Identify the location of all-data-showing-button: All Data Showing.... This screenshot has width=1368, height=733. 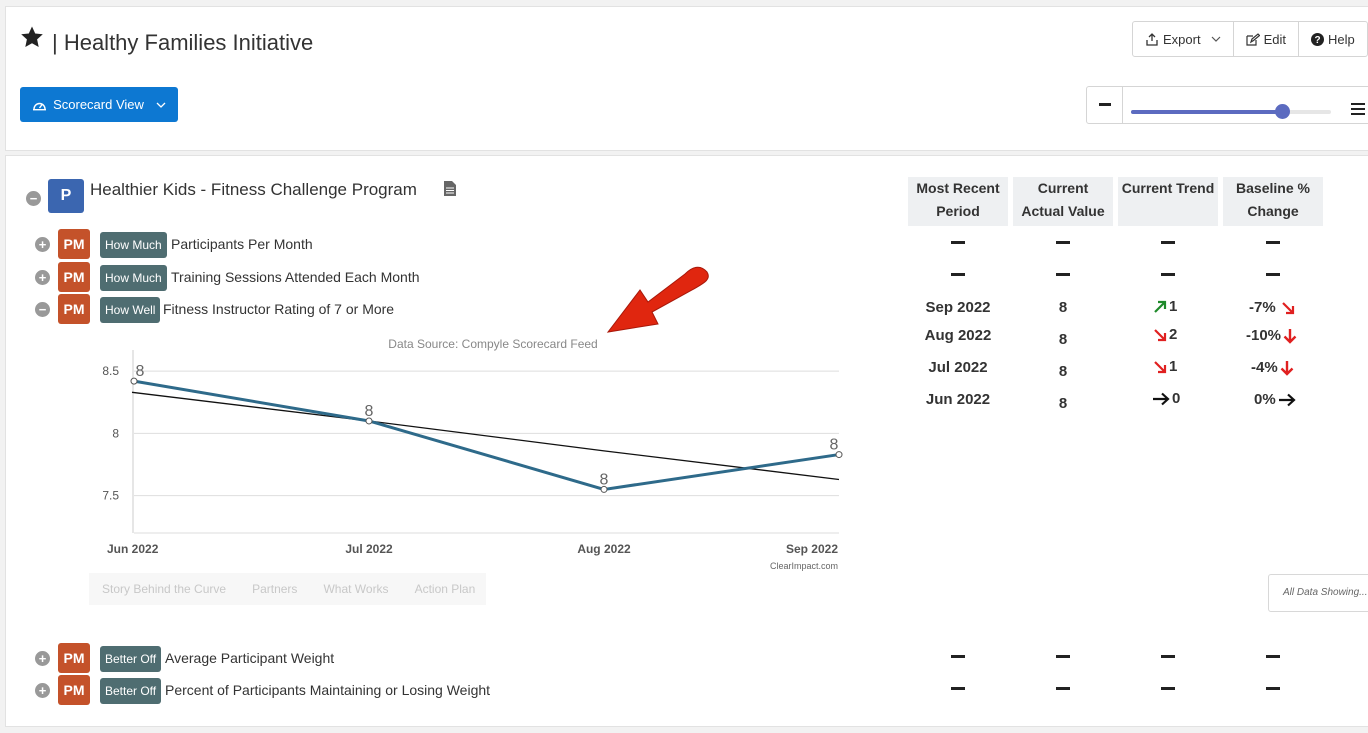
(1318, 593).